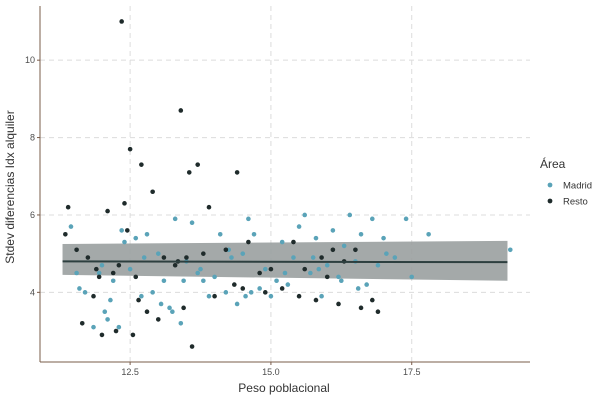 This screenshot has height=400, width=600. What do you see at coordinates (550, 185) in the screenshot?
I see `legend-swatch-madrid` at bounding box center [550, 185].